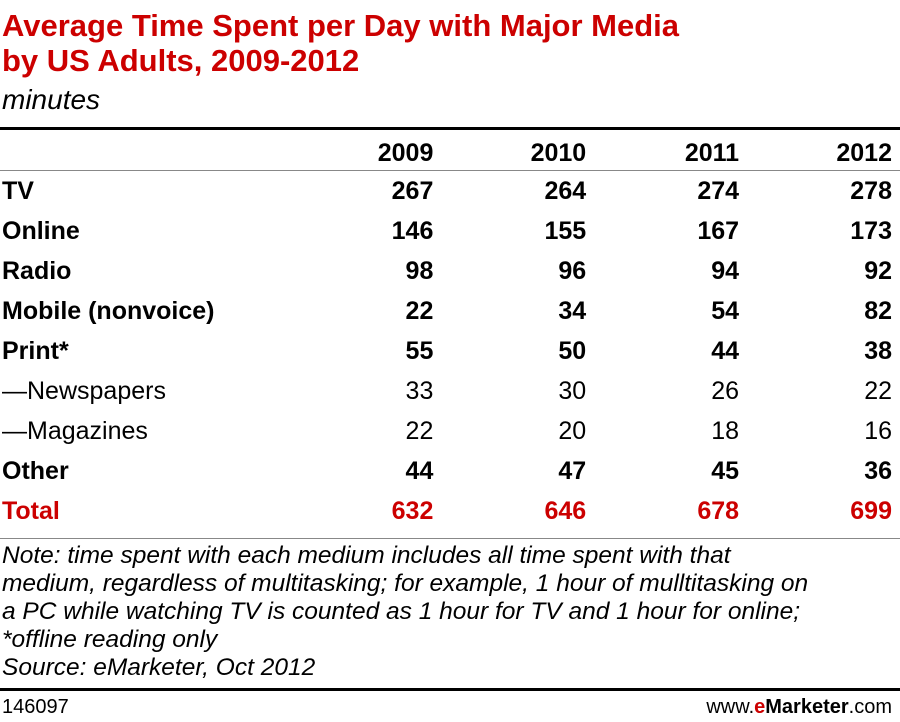 The image size is (900, 722). What do you see at coordinates (718, 231) in the screenshot?
I see `table-cell: 167` at bounding box center [718, 231].